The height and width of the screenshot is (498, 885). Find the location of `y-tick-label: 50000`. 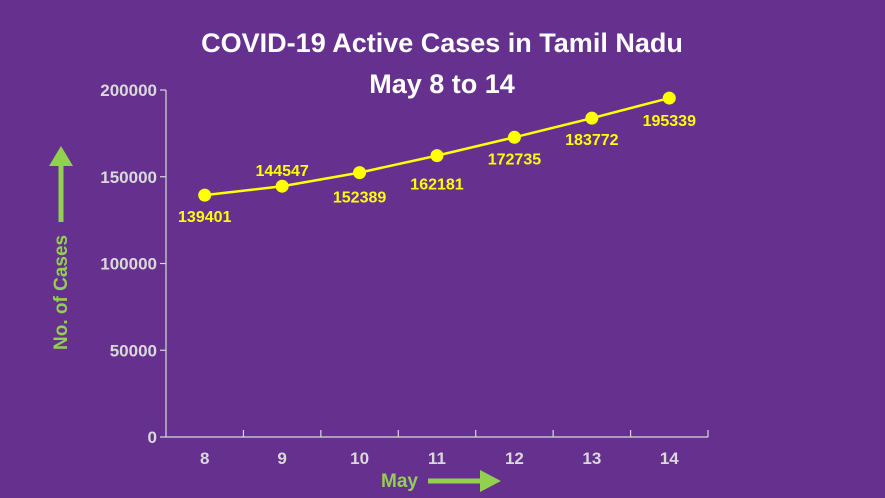

y-tick-label: 50000 is located at coordinates (133, 350).